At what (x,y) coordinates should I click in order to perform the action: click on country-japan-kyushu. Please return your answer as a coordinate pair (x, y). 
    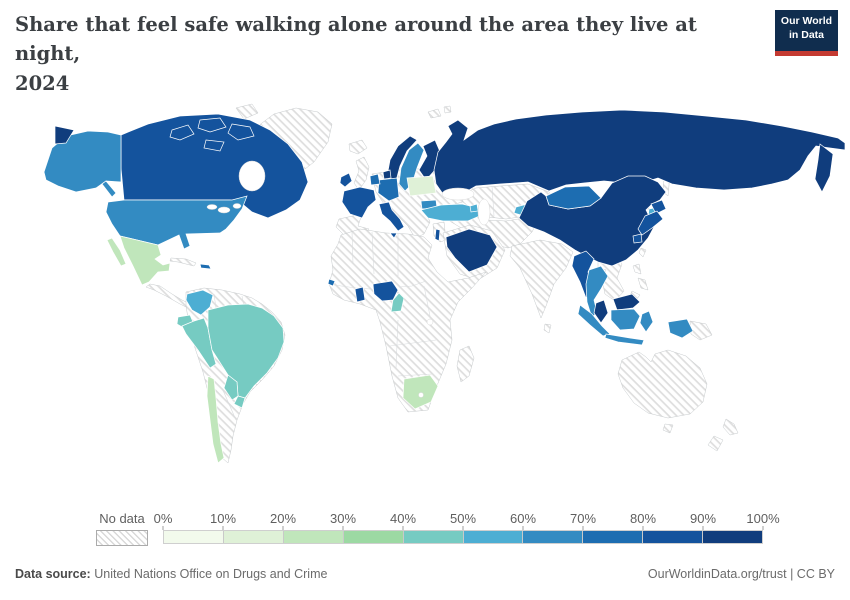
    Looking at the image, I should click on (637, 238).